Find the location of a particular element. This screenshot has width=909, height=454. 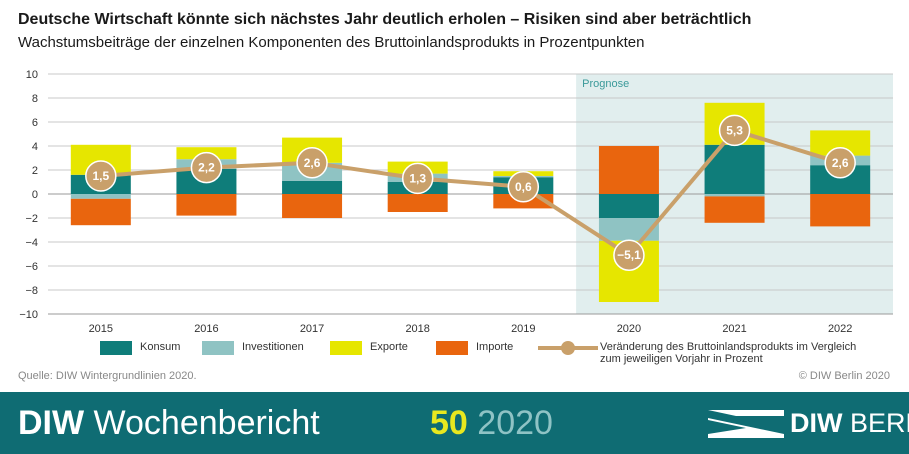

y-tick-label: 0 is located at coordinates (35, 195).